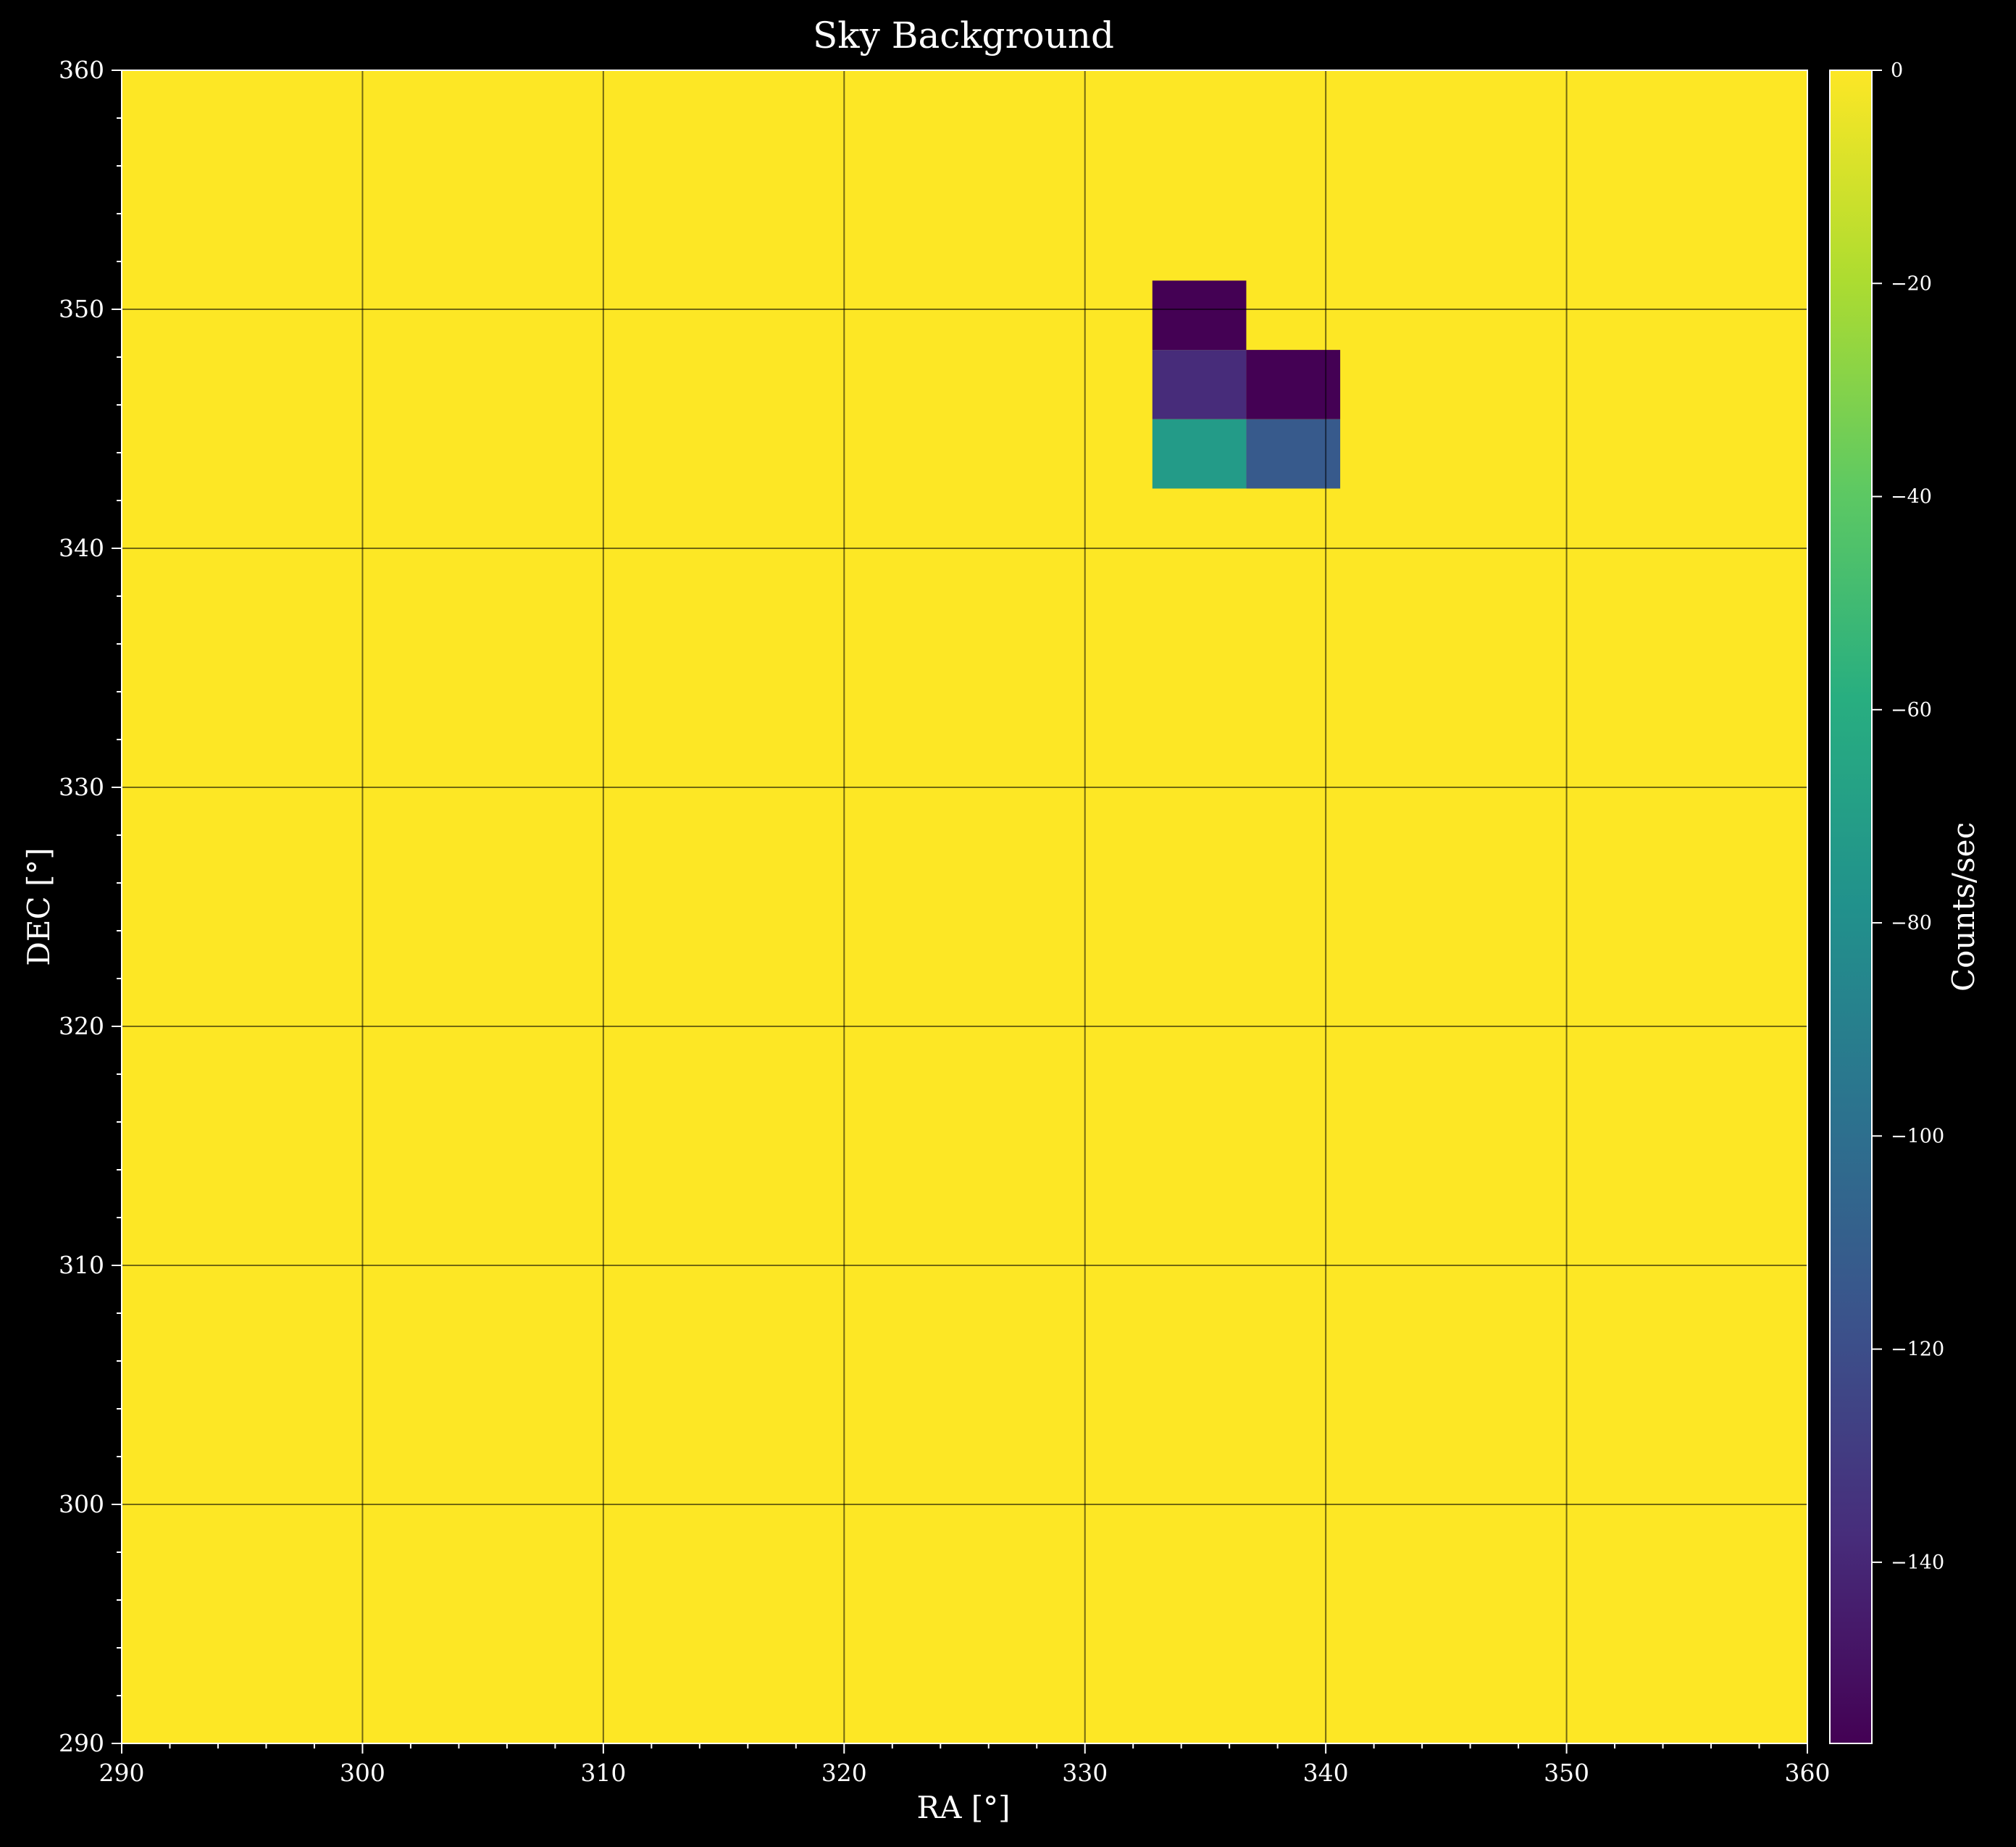 Image resolution: width=2016 pixels, height=1847 pixels. What do you see at coordinates (963, 1807) in the screenshot?
I see `x-axis-title: RA [°]` at bounding box center [963, 1807].